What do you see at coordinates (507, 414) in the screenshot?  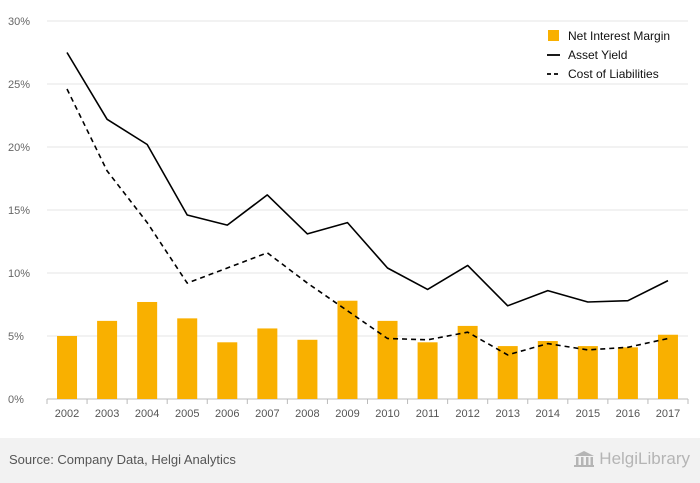 I see `x-tick-label: 2013` at bounding box center [507, 414].